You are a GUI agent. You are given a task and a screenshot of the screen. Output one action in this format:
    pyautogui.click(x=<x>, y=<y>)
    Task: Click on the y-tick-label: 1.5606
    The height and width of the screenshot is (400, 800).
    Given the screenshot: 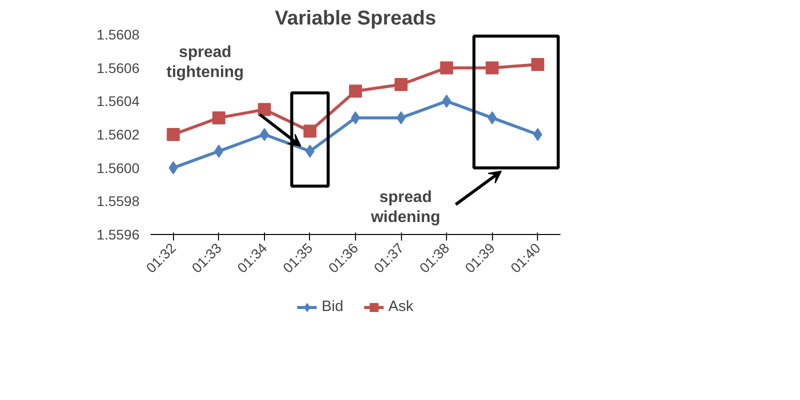 What is the action you would take?
    pyautogui.click(x=118, y=68)
    